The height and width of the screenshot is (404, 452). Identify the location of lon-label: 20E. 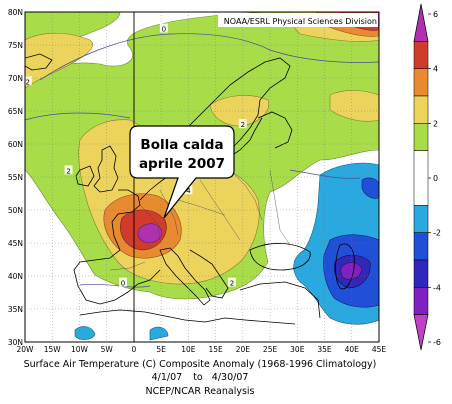
(243, 349).